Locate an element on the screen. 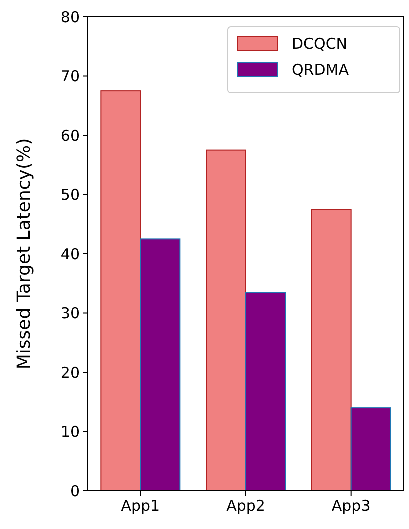 The width and height of the screenshot is (409, 529). x-tick-label: App1 is located at coordinates (140, 506).